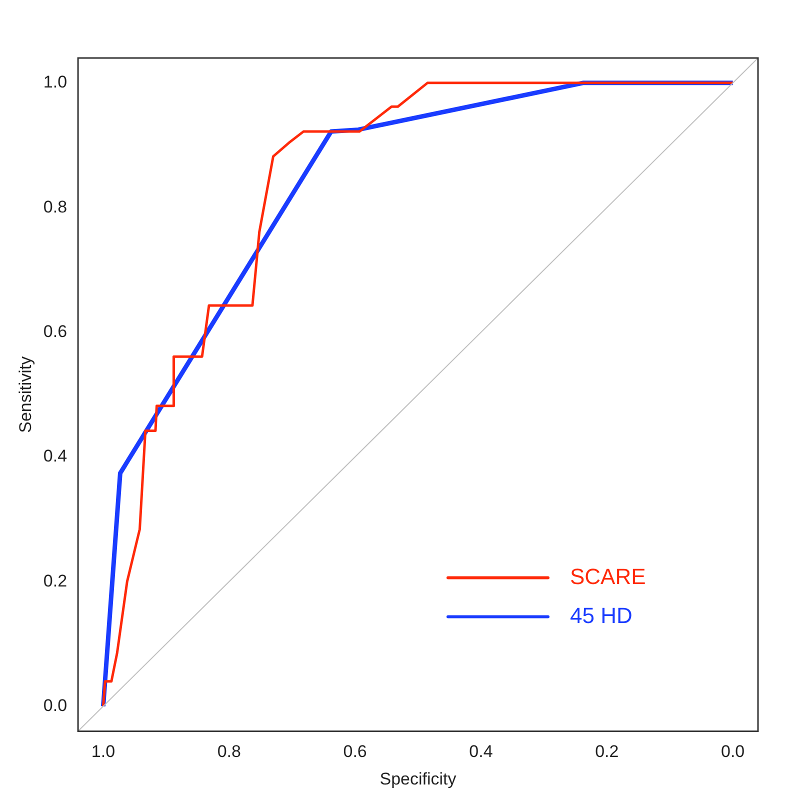 The image size is (796, 808). I want to click on x-tick-label: 0.2, so click(607, 752).